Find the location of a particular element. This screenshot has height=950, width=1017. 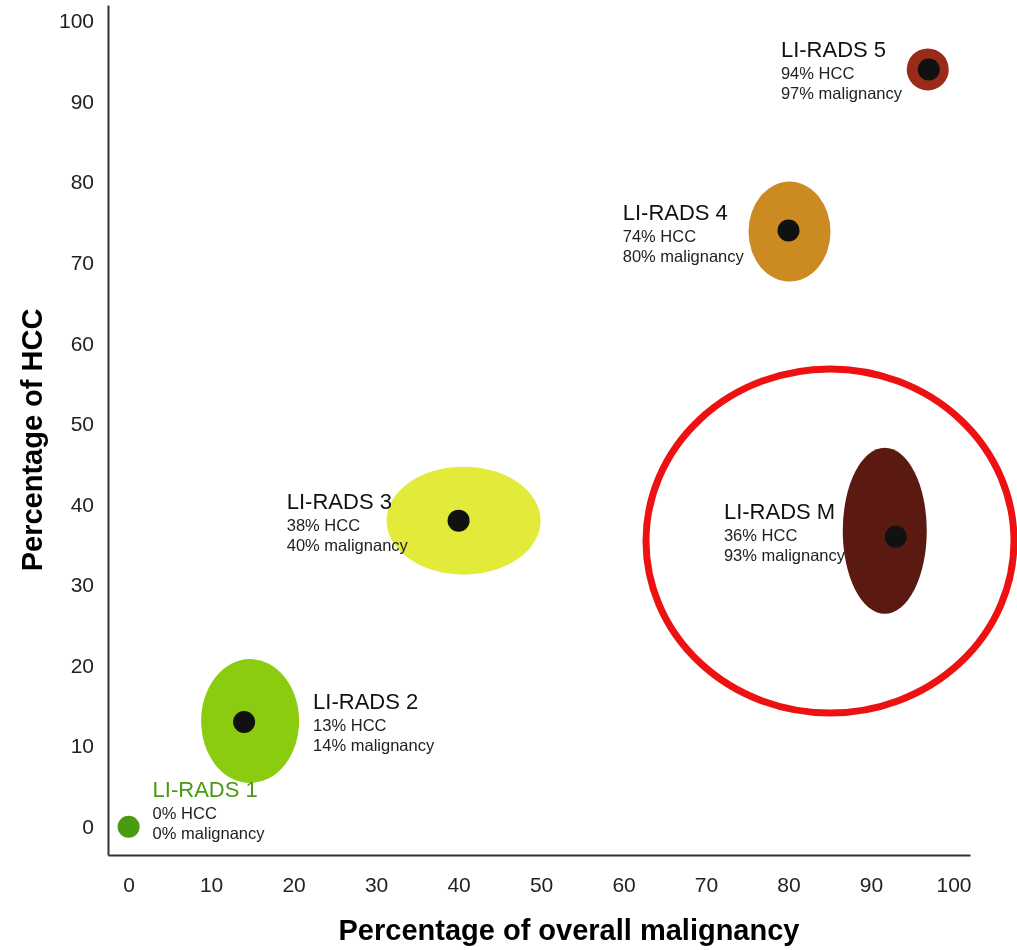

annotation: 13% HCC is located at coordinates (350, 725).